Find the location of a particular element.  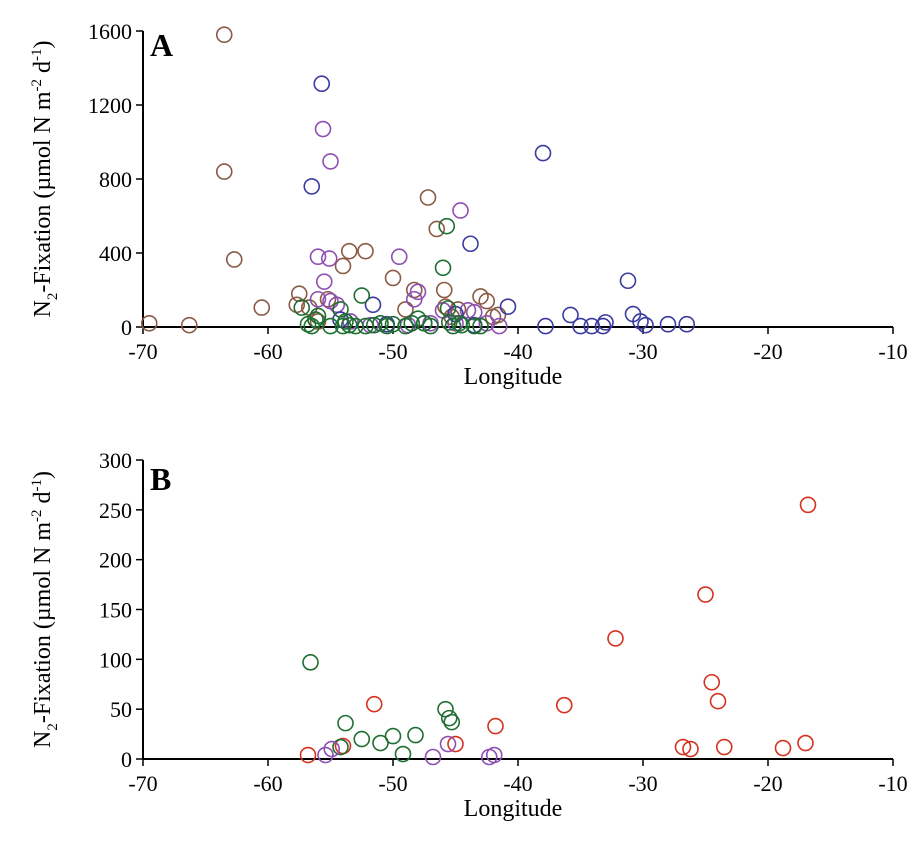

x-tick-label: -30 is located at coordinates (642, 351).